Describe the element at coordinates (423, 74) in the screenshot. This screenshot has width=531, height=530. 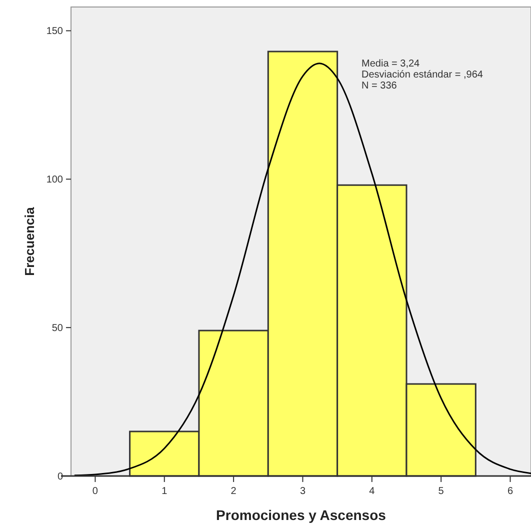
I see `annotation: Desviación estándar = ,964` at that location.